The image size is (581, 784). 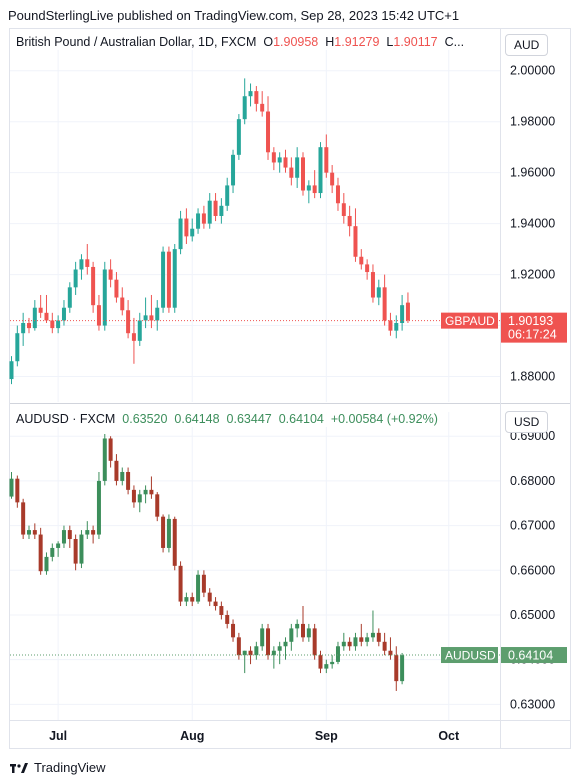 What do you see at coordinates (390, 42) in the screenshot?
I see `low-label: L` at bounding box center [390, 42].